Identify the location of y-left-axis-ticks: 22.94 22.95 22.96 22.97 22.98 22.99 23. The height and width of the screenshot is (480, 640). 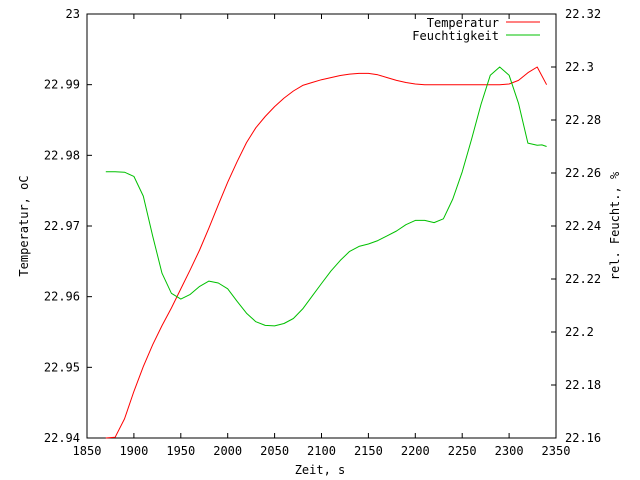
(68, 226).